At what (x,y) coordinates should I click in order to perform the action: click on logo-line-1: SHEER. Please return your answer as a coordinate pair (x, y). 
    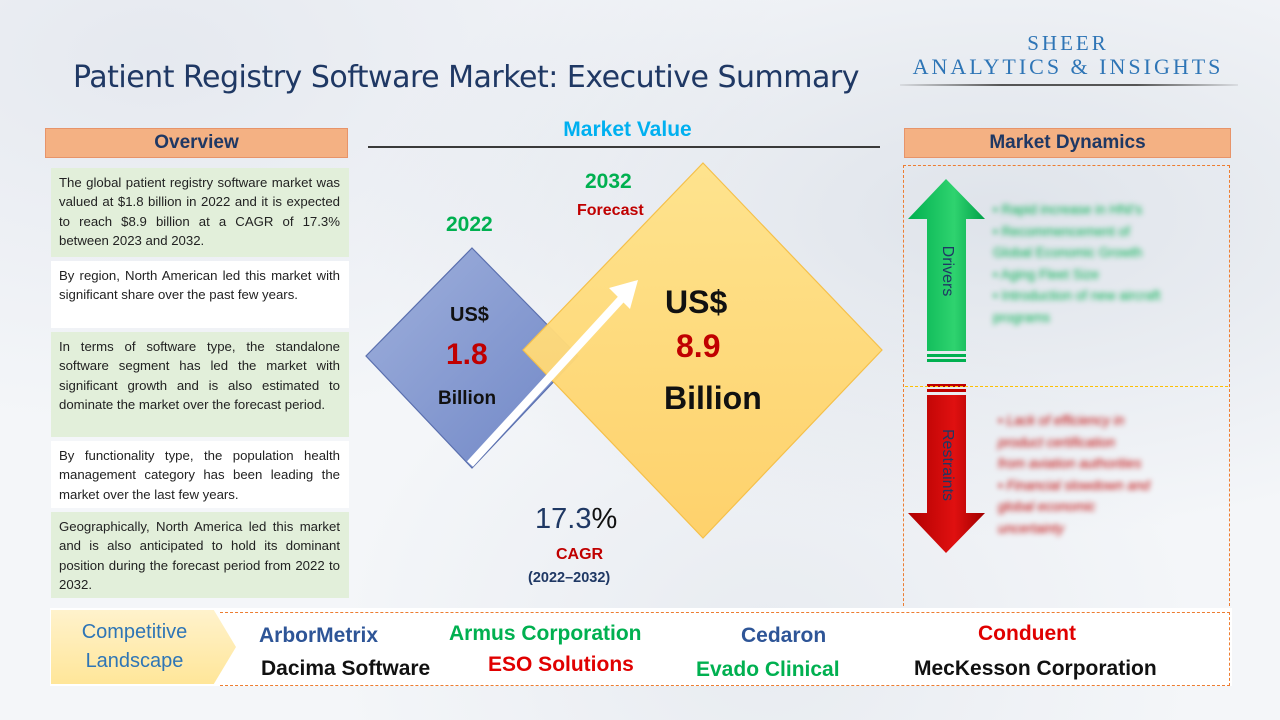
    Looking at the image, I should click on (1068, 43).